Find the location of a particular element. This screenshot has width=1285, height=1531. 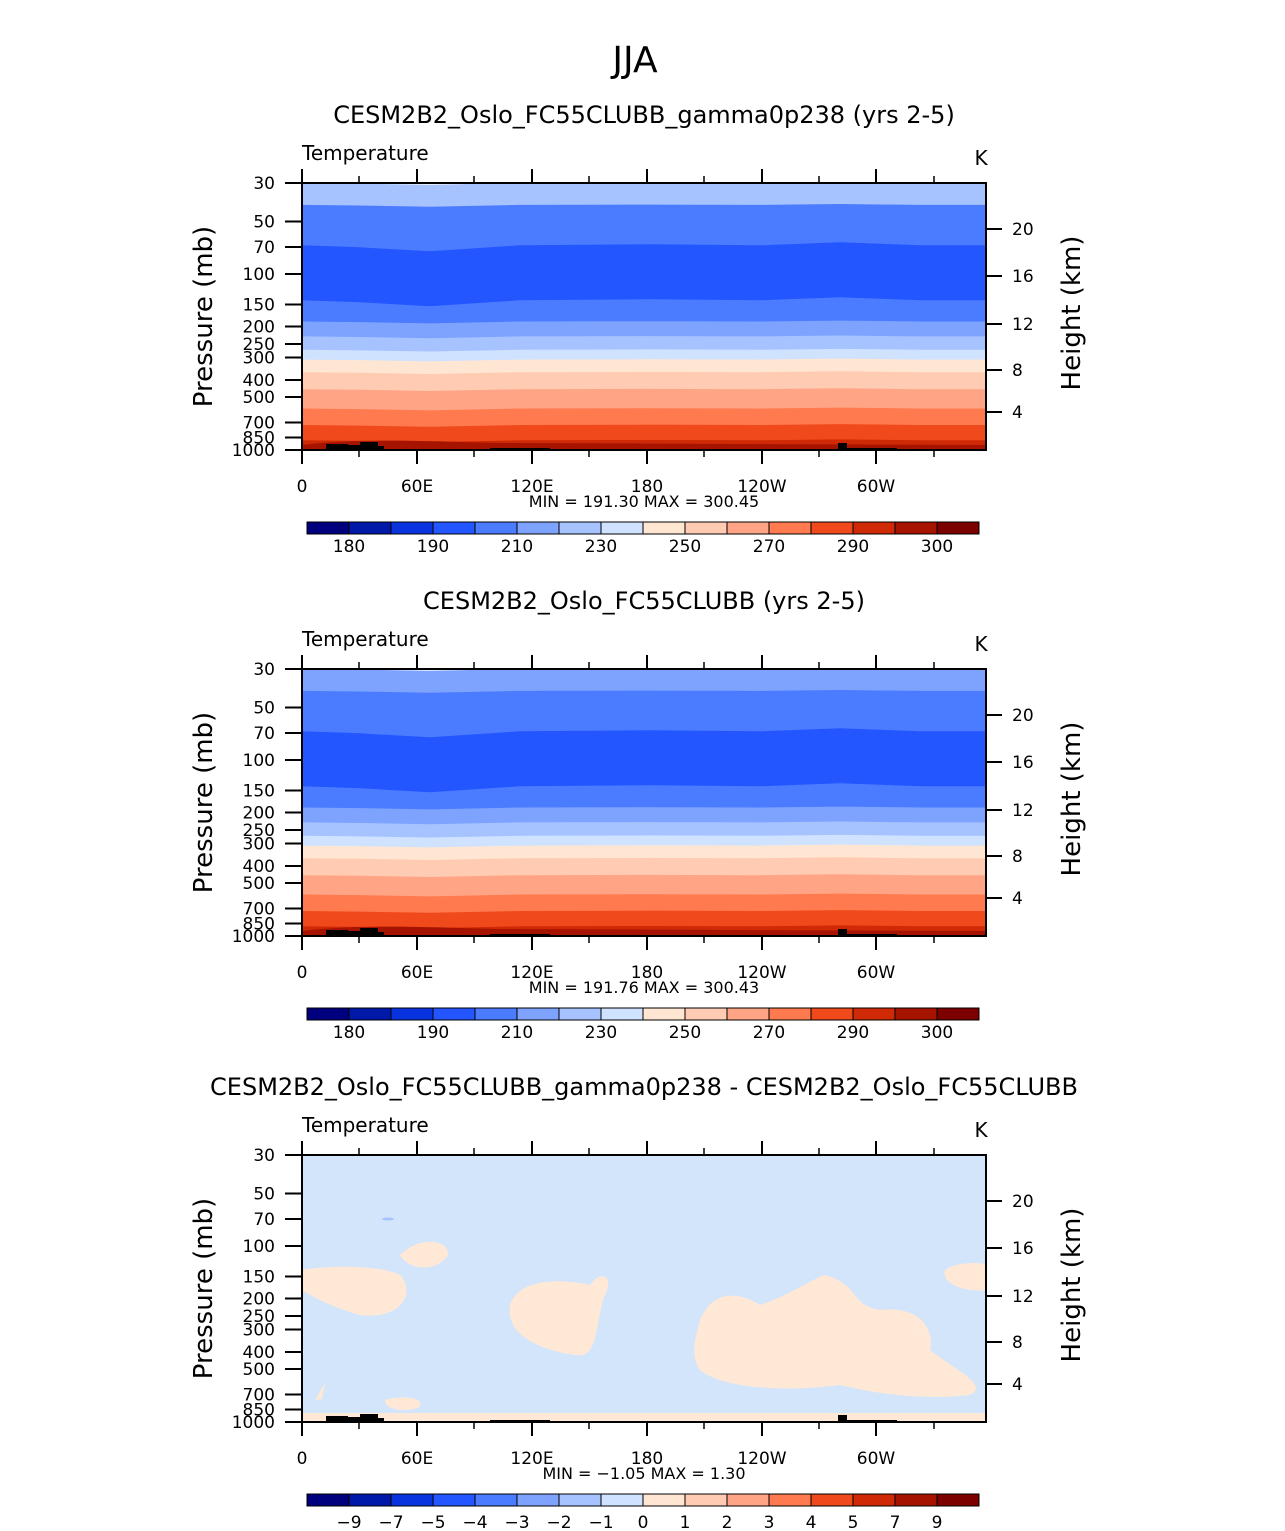

x-tick-label: 0 is located at coordinates (302, 1459).